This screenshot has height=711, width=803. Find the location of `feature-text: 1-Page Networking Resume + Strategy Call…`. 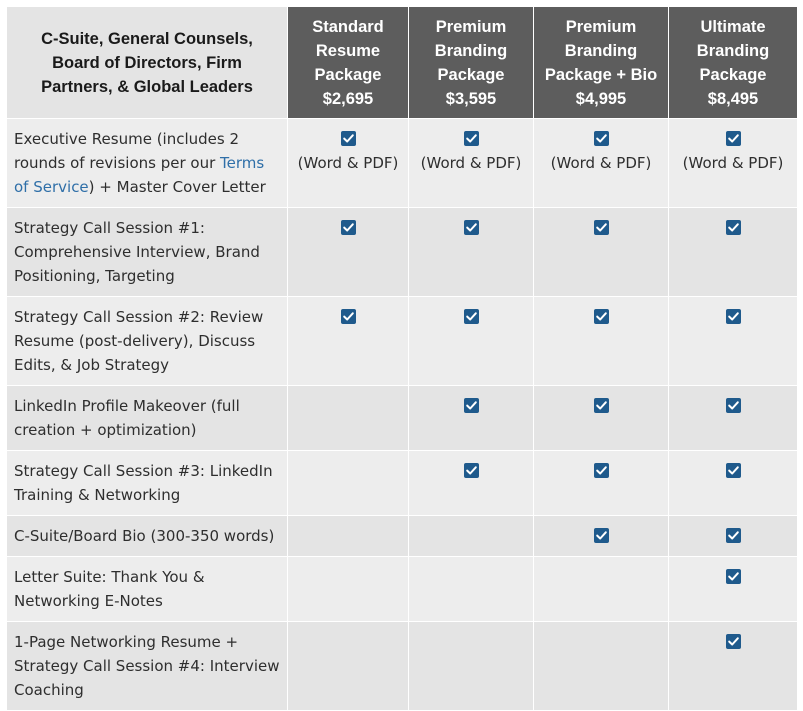

feature-text: 1-Page Networking Resume + Strategy Call… is located at coordinates (147, 666).